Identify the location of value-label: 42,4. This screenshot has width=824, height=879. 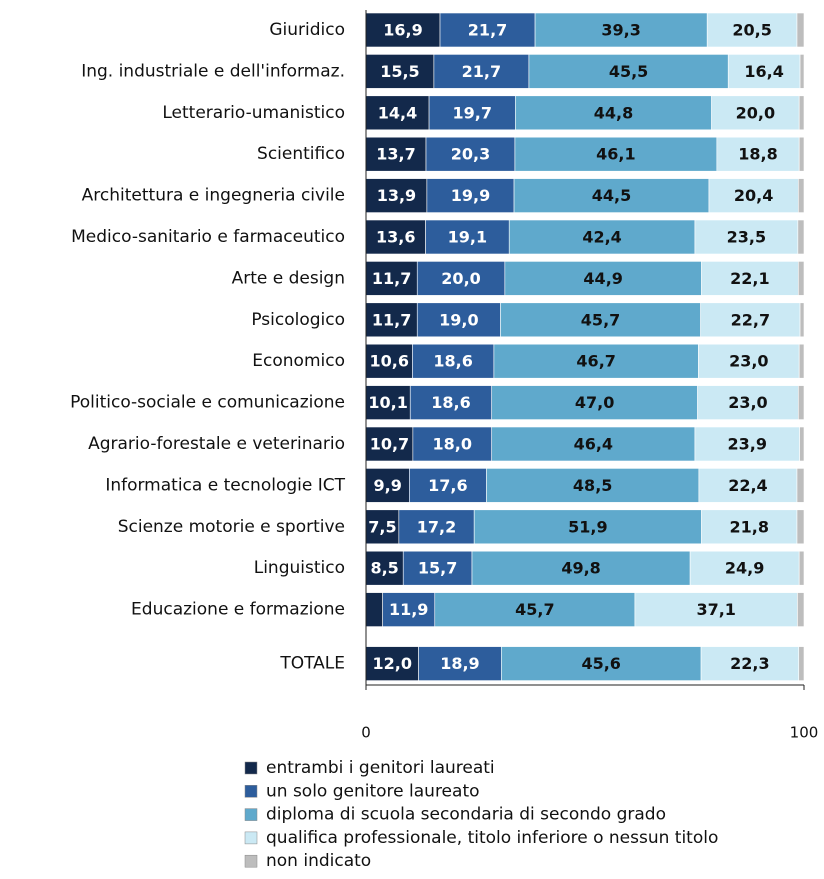
(601, 237).